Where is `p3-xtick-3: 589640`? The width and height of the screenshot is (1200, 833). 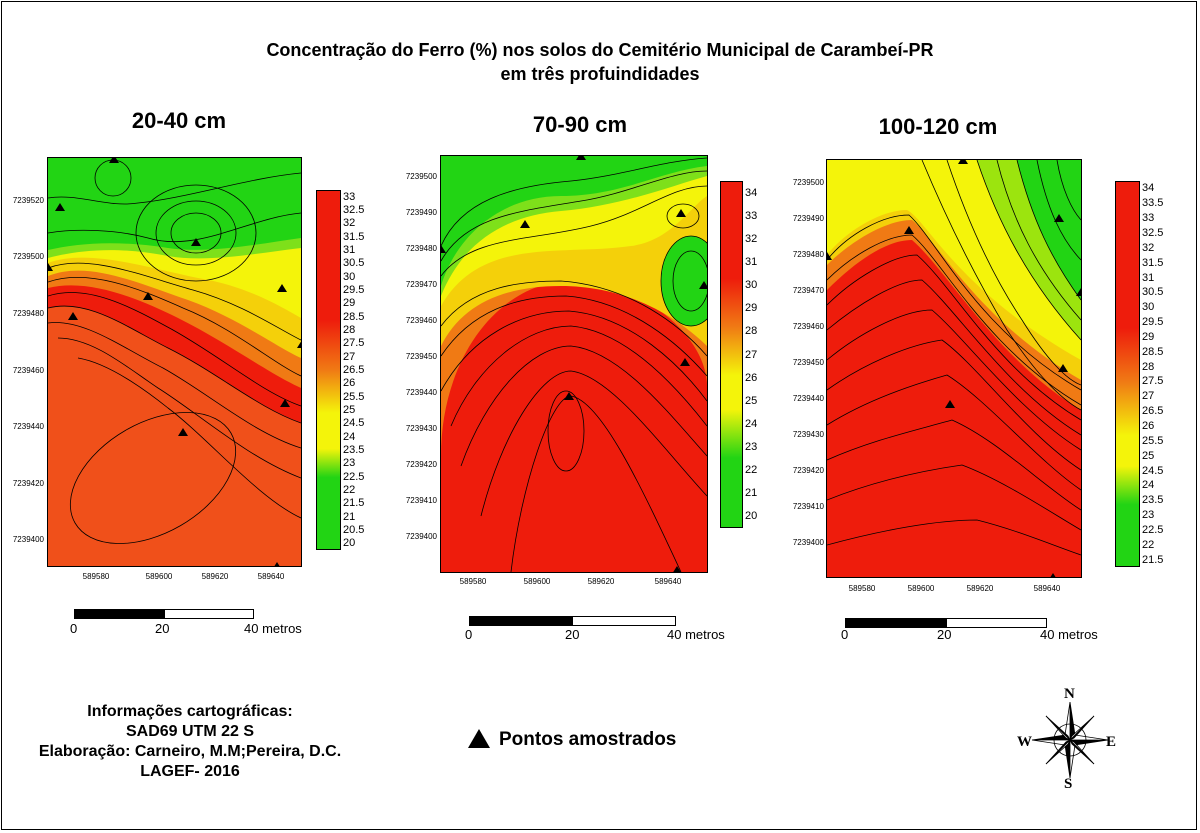 p3-xtick-3: 589640 is located at coordinates (1047, 588).